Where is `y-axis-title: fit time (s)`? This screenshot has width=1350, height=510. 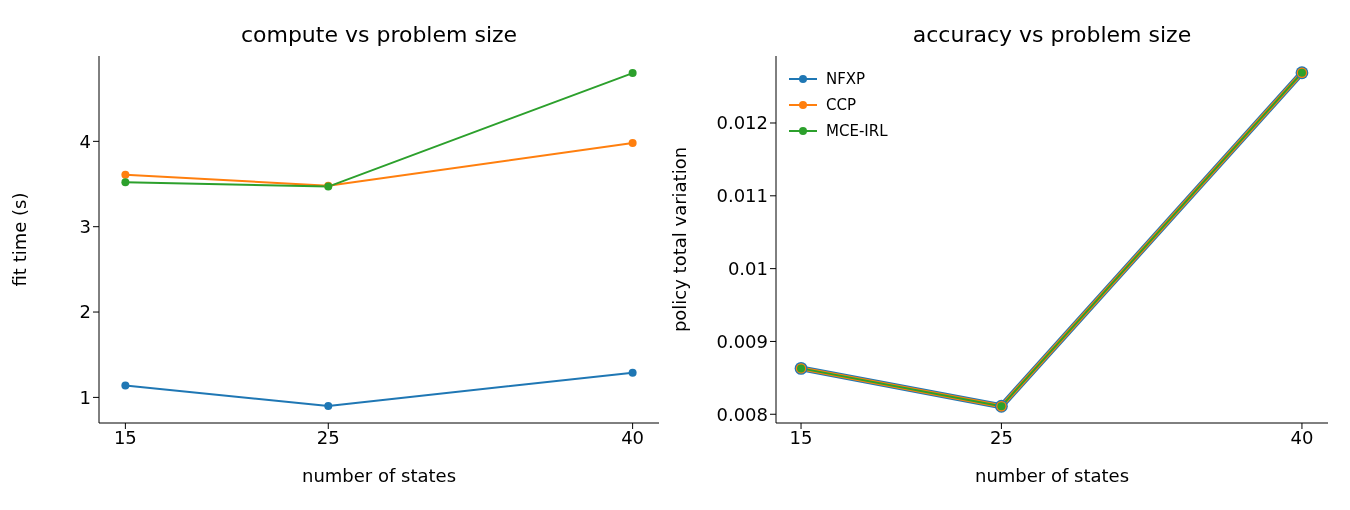 y-axis-title: fit time (s) is located at coordinates (20, 239).